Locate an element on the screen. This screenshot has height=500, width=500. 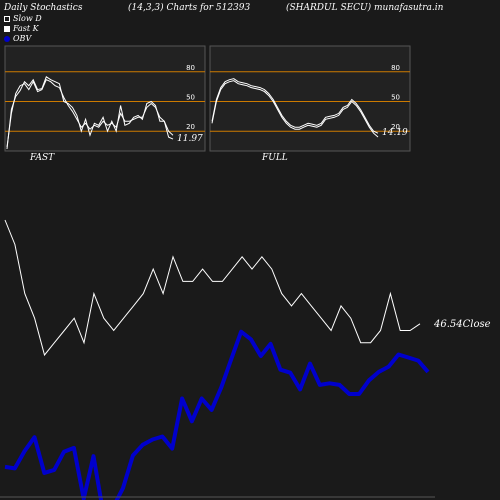
full-panel-label: FULL is located at coordinates (275, 158).